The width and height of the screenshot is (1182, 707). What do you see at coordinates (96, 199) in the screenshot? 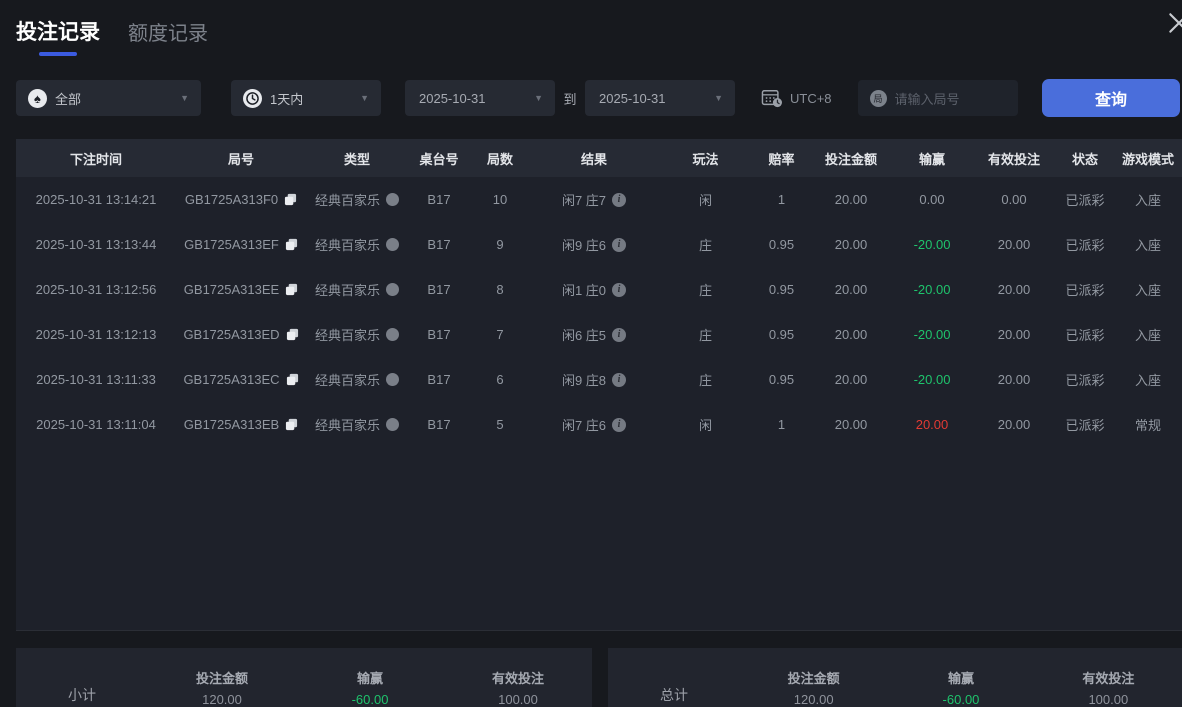
I see `cell-bet-time: 2025-10-31 13:14:21` at bounding box center [96, 199].